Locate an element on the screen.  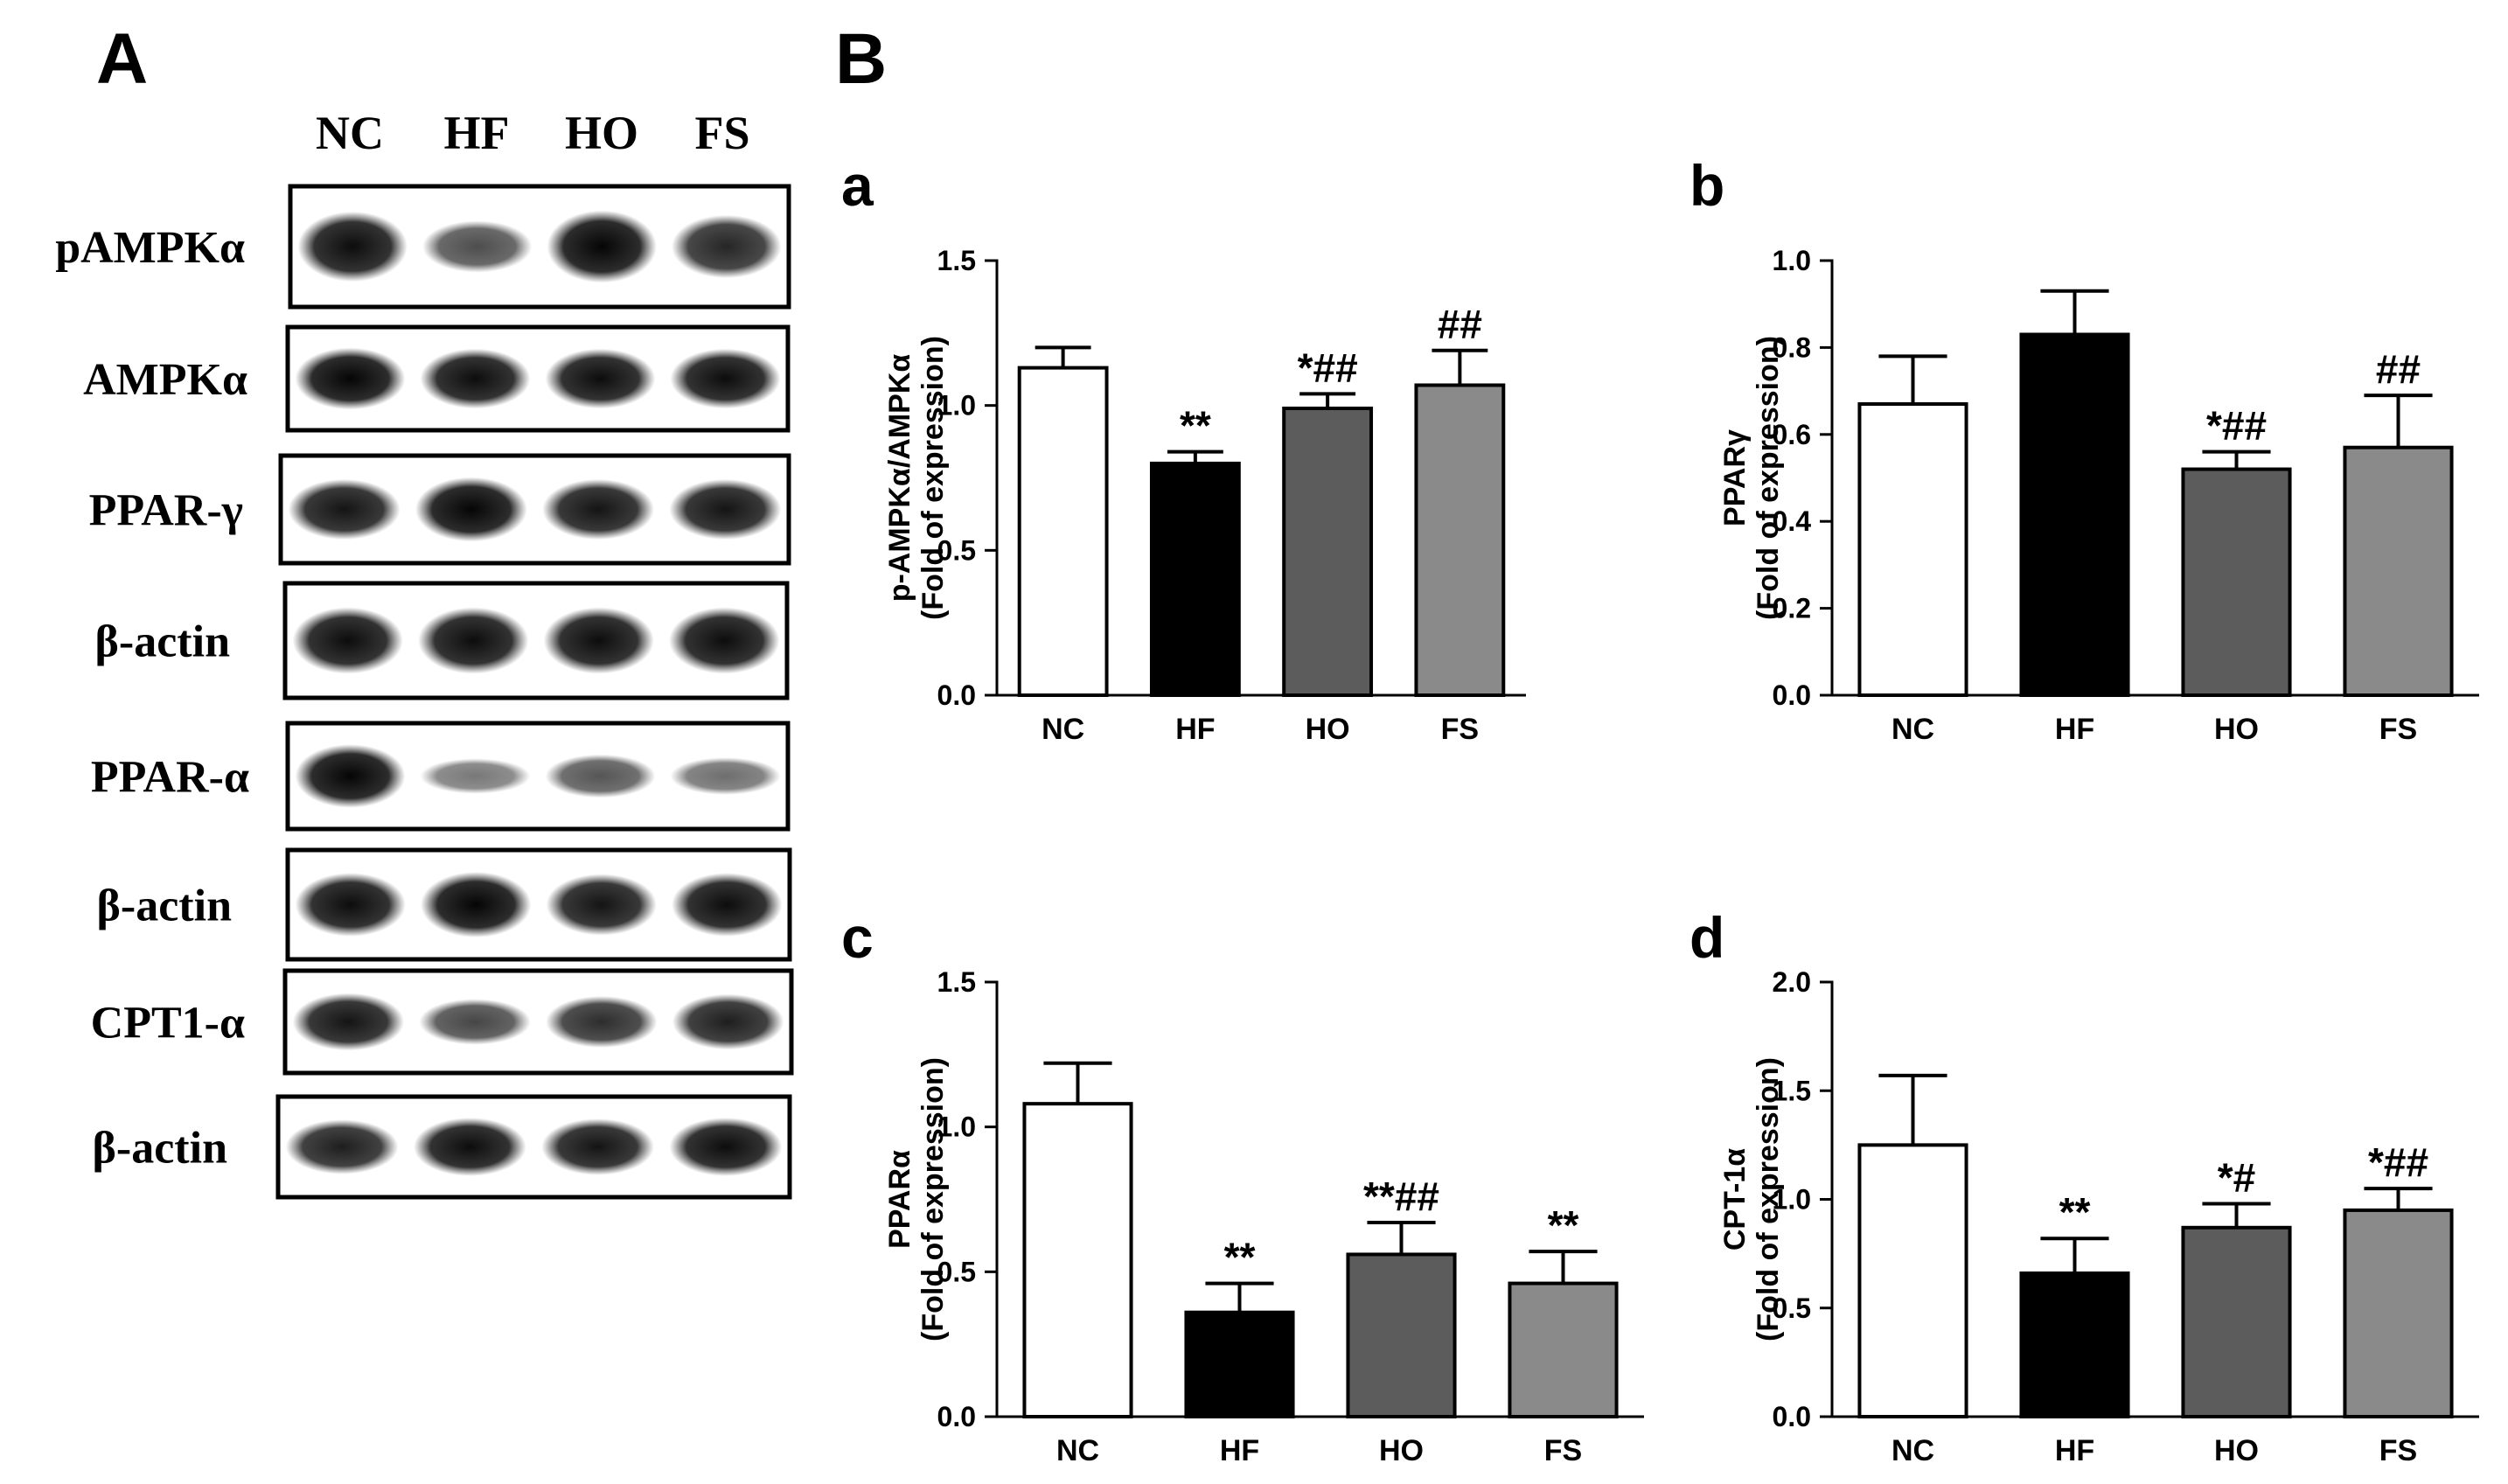
y-tick-label: 0.4 is located at coordinates (1792, 521).